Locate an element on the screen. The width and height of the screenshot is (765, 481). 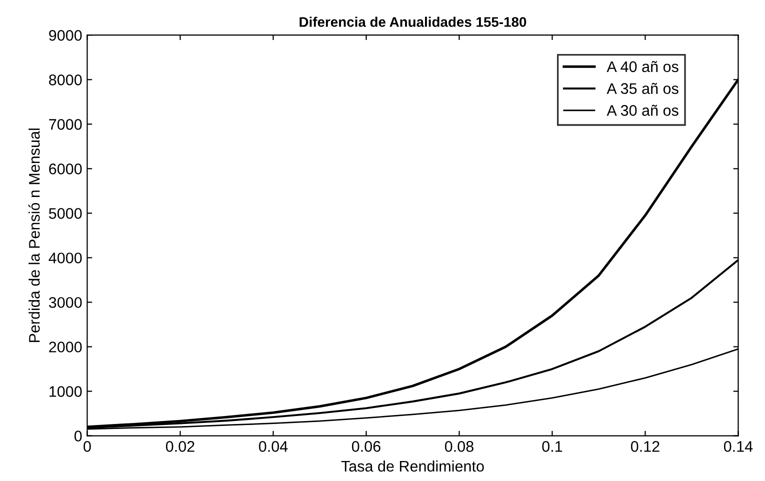
x-tick-label: 0.02 is located at coordinates (180, 446).